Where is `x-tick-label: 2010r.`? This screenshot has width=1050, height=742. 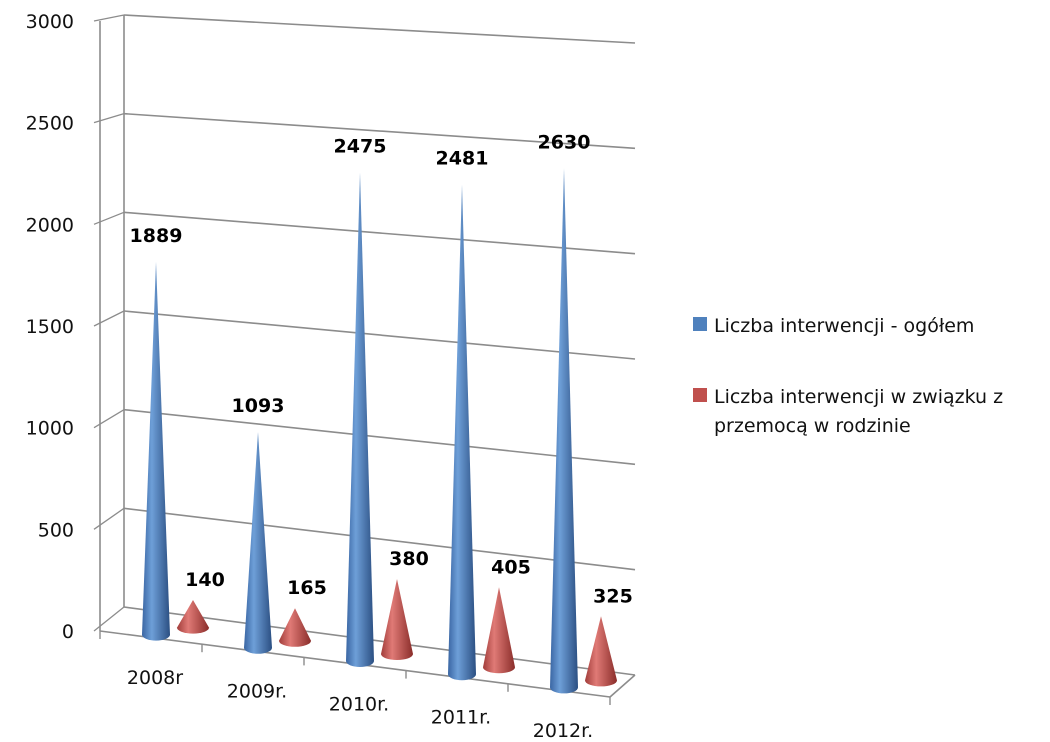
x-tick-label: 2010r. is located at coordinates (359, 705).